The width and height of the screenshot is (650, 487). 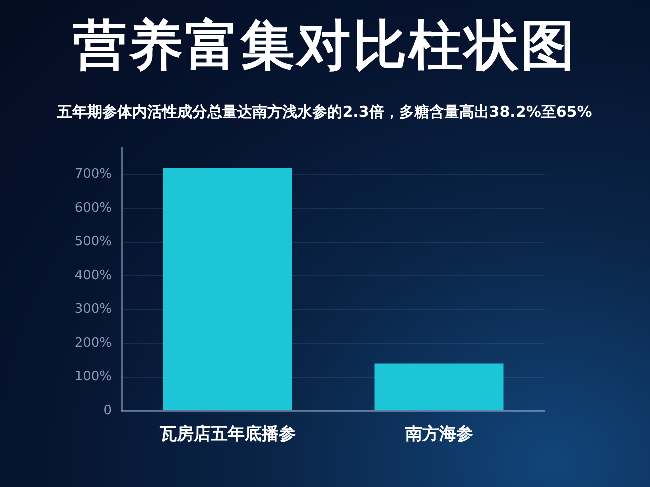 I want to click on x-tick-label: 瓦房店五年底播参, so click(x=227, y=434).